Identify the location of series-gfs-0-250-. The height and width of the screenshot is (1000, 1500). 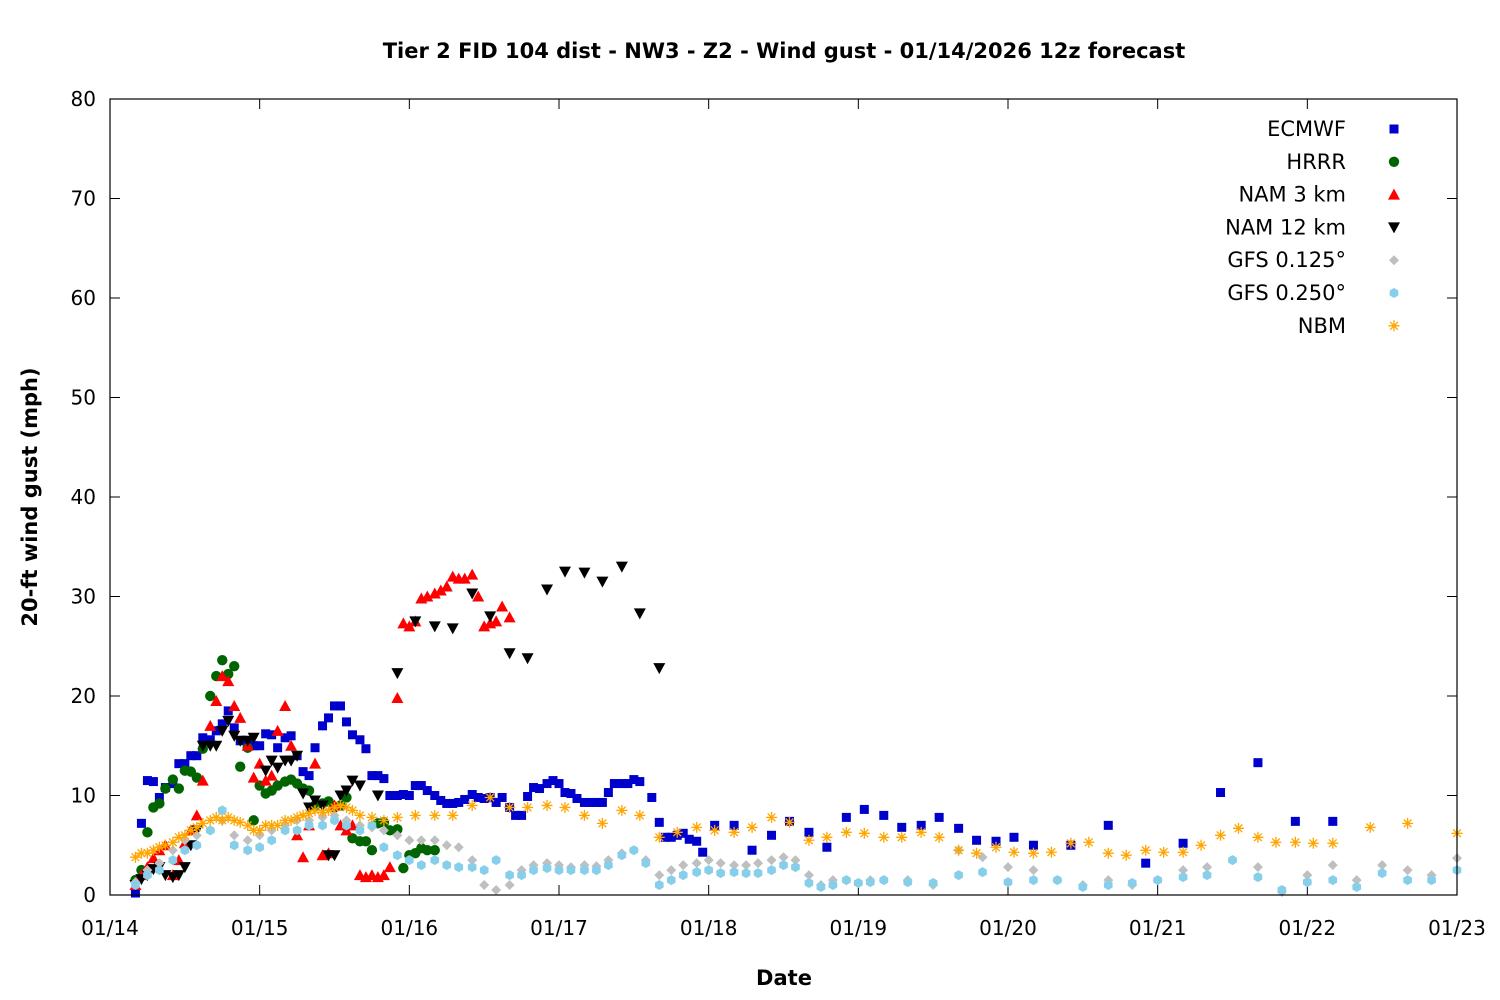
(796, 850).